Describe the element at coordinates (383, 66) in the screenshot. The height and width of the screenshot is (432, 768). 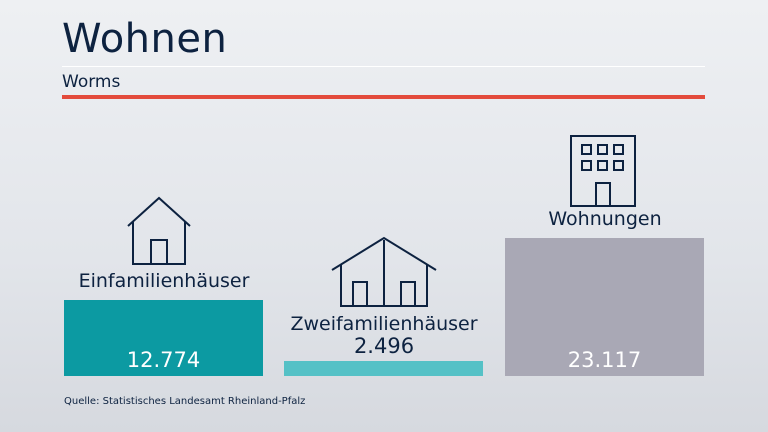
I see `divider` at that location.